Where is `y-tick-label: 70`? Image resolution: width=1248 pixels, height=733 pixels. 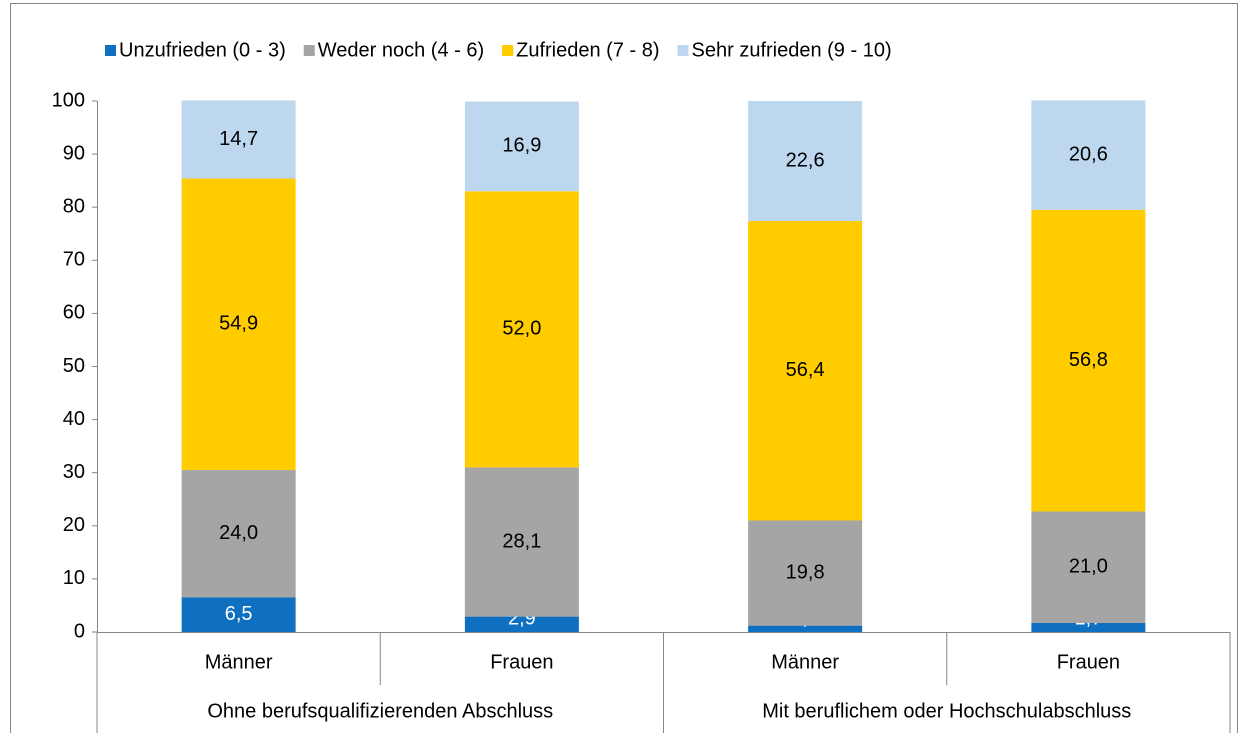 y-tick-label: 70 is located at coordinates (74, 260).